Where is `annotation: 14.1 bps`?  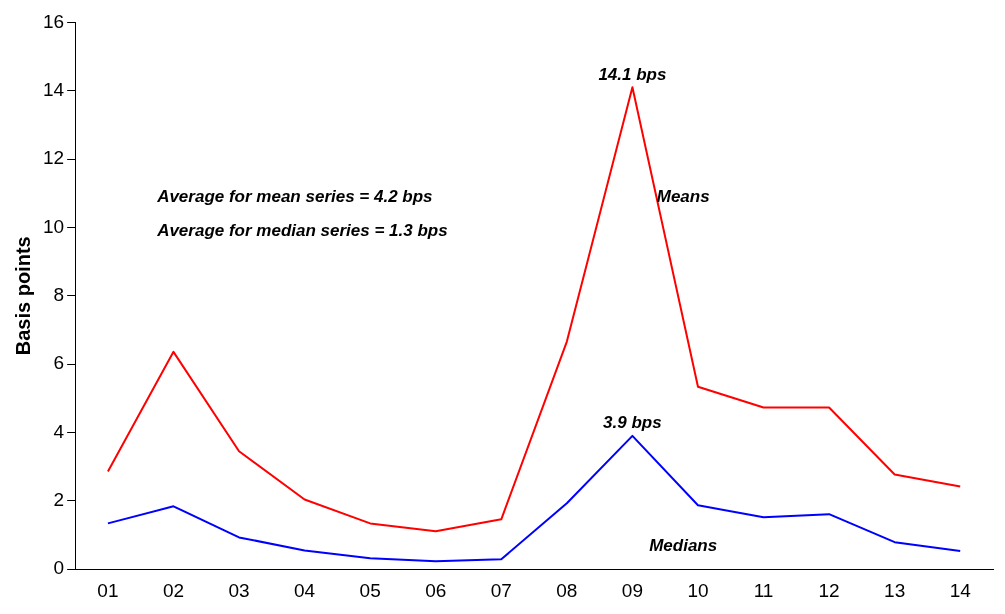 annotation: 14.1 bps is located at coordinates (632, 74).